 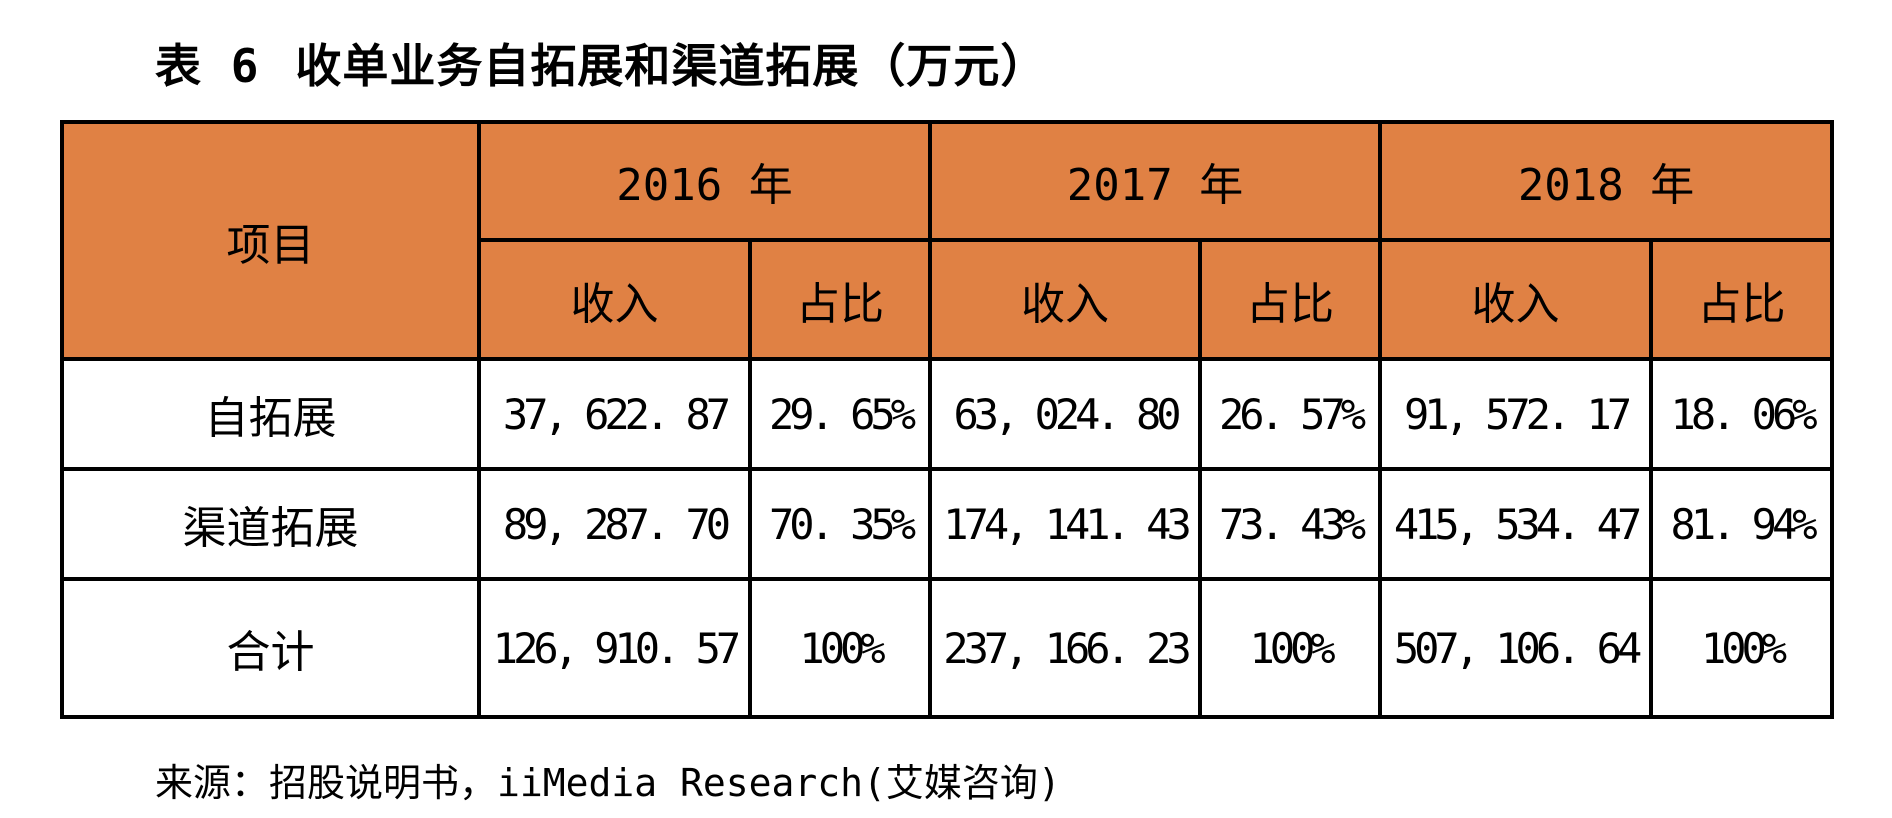 What do you see at coordinates (270, 524) in the screenshot?
I see `row-label: 渠道拓展` at bounding box center [270, 524].